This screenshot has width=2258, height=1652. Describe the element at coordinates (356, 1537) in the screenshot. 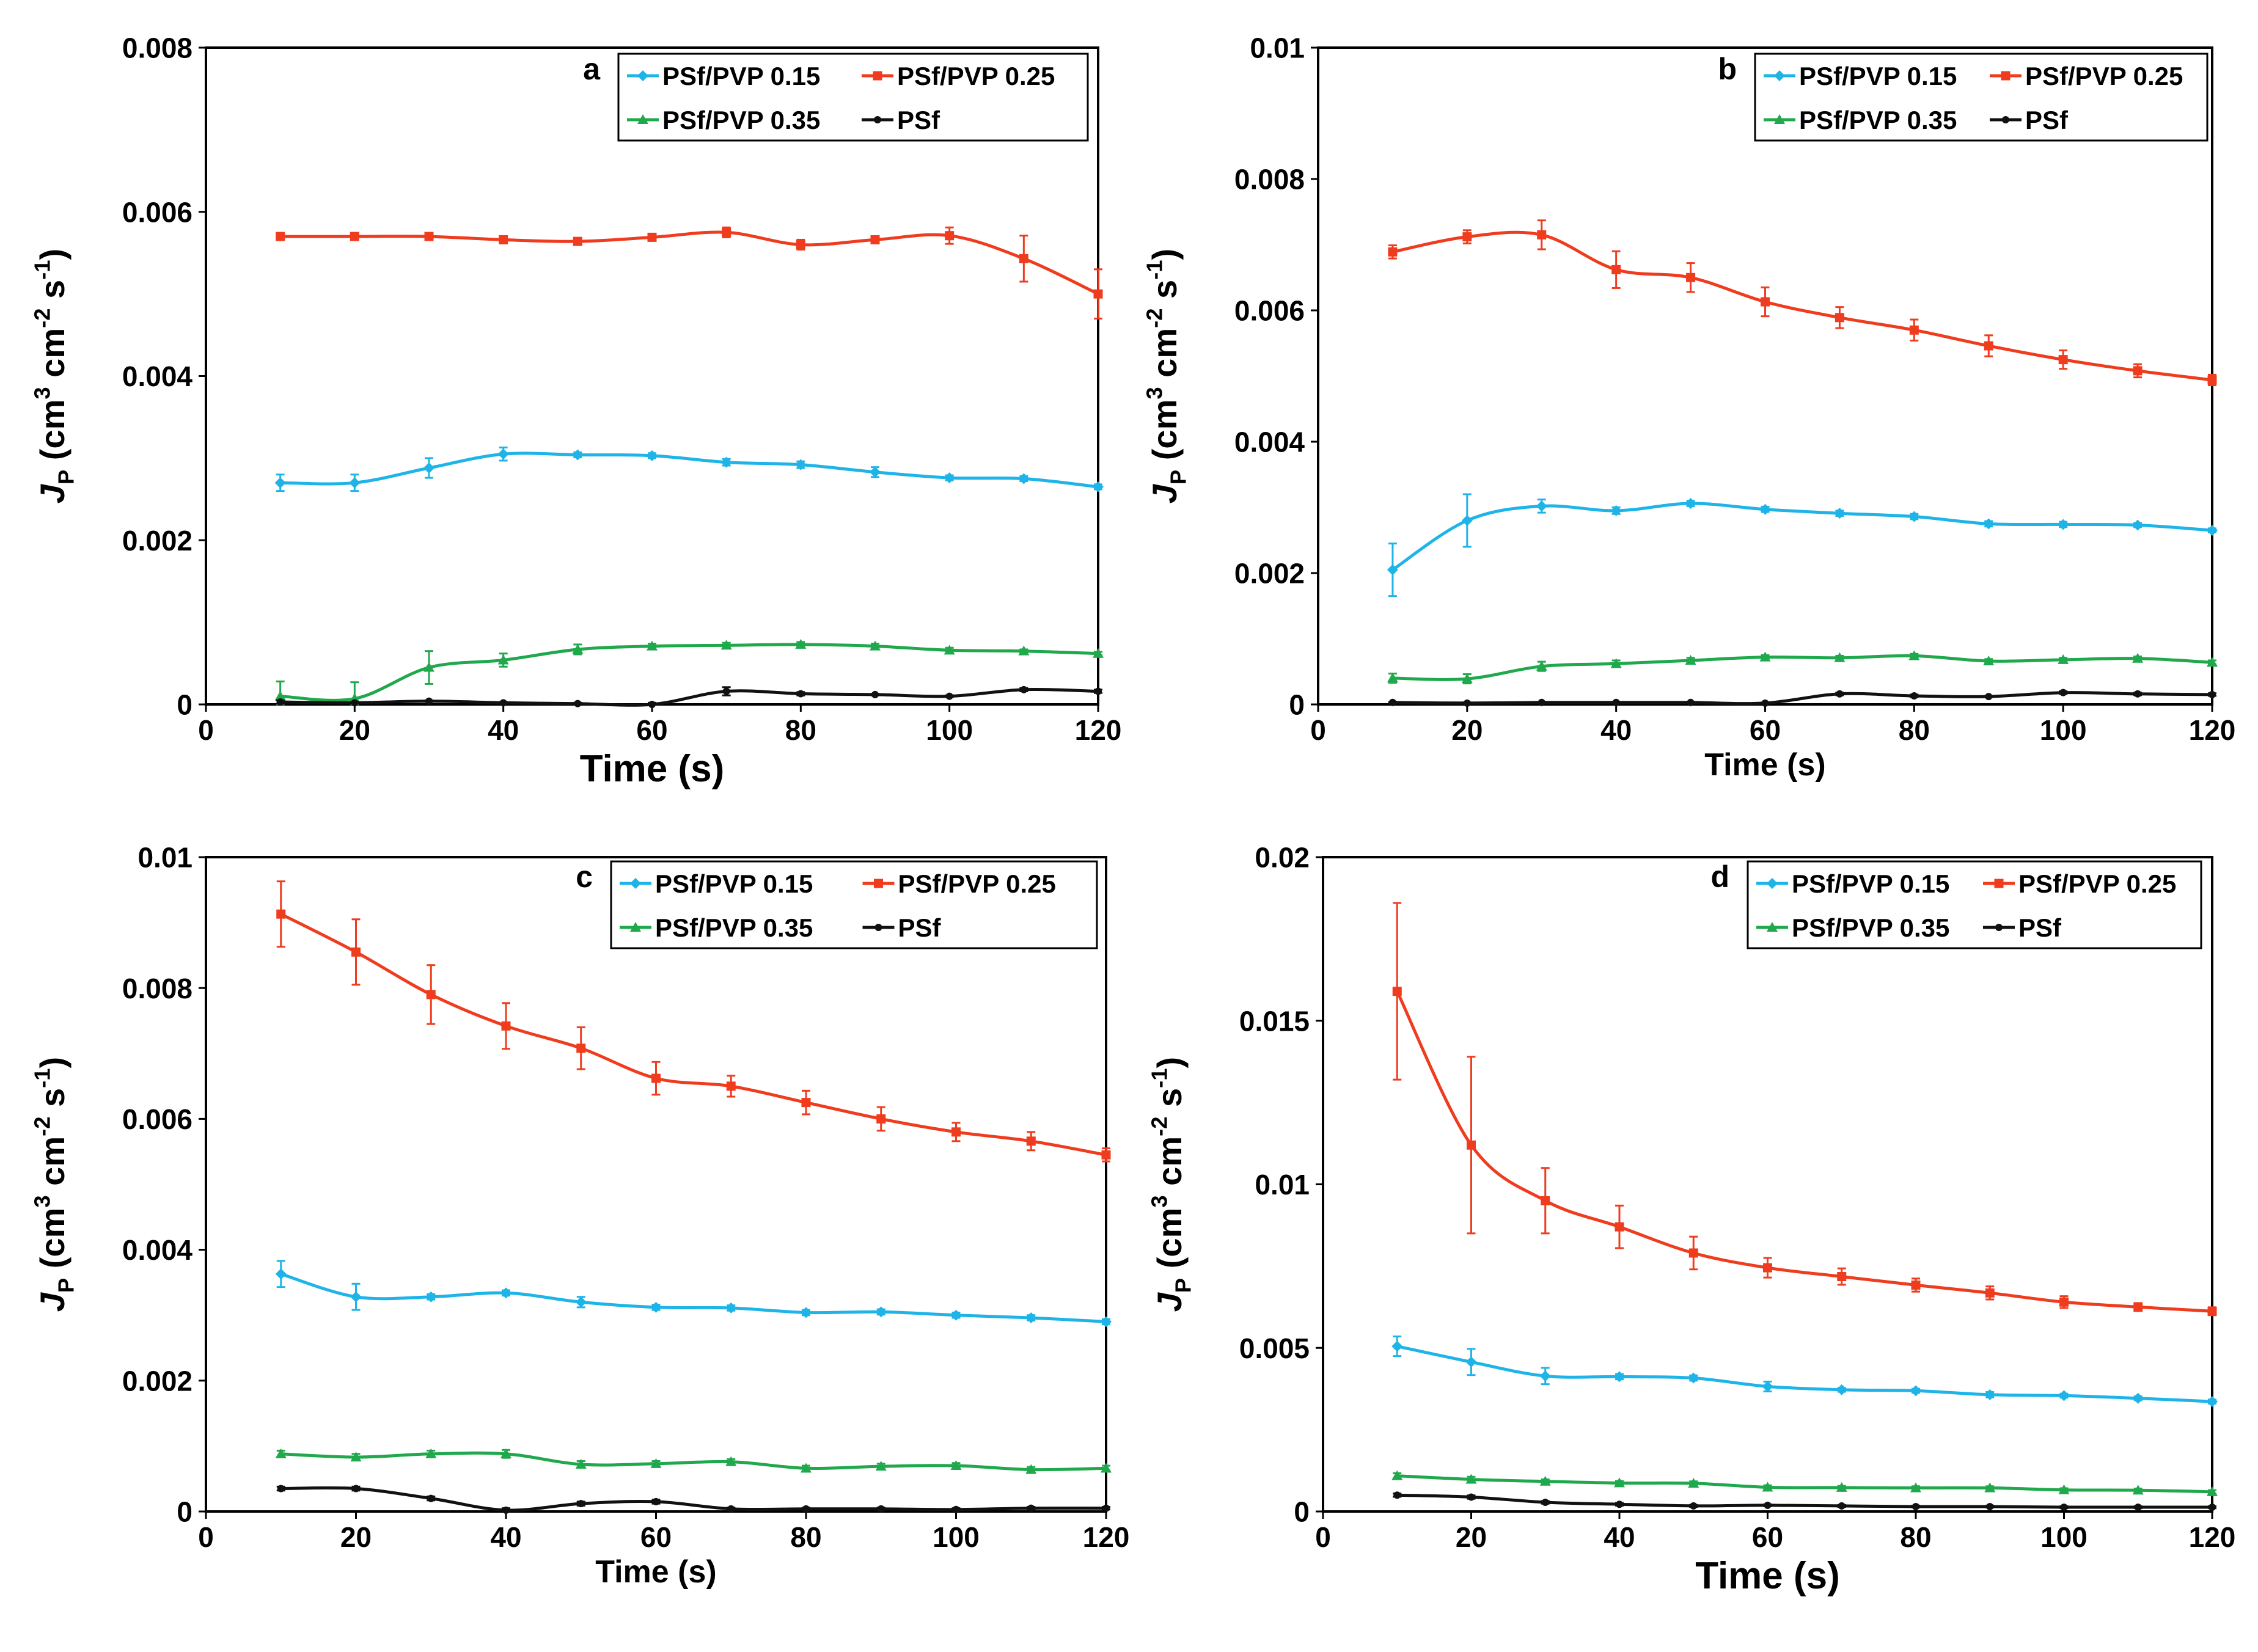

I see `x-tick-label: 20` at that location.